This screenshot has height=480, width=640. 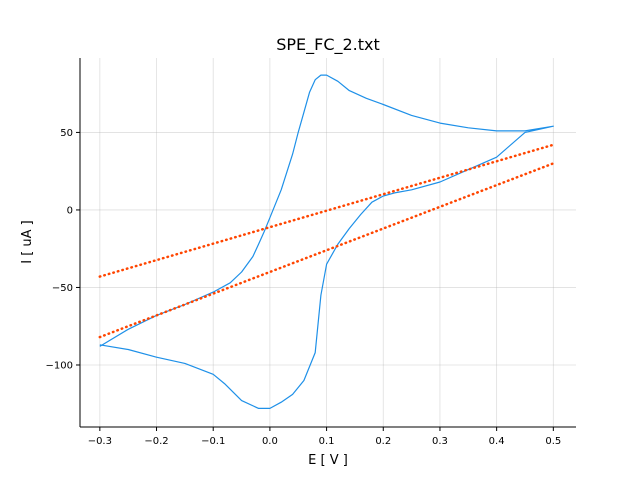 What do you see at coordinates (100, 441) in the screenshot?
I see `x-tick-label: −0.3` at bounding box center [100, 441].